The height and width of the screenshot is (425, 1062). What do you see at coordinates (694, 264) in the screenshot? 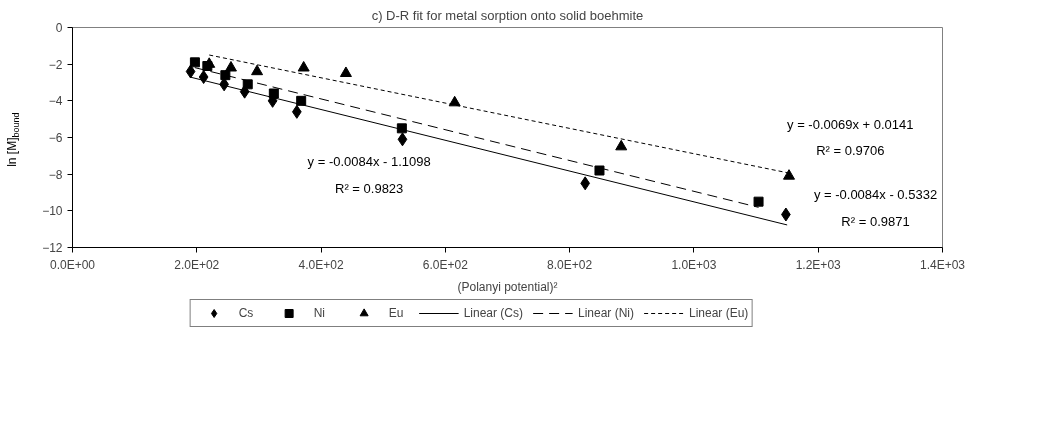
I see `x-tick-label: 1.0E+03` at bounding box center [694, 264].